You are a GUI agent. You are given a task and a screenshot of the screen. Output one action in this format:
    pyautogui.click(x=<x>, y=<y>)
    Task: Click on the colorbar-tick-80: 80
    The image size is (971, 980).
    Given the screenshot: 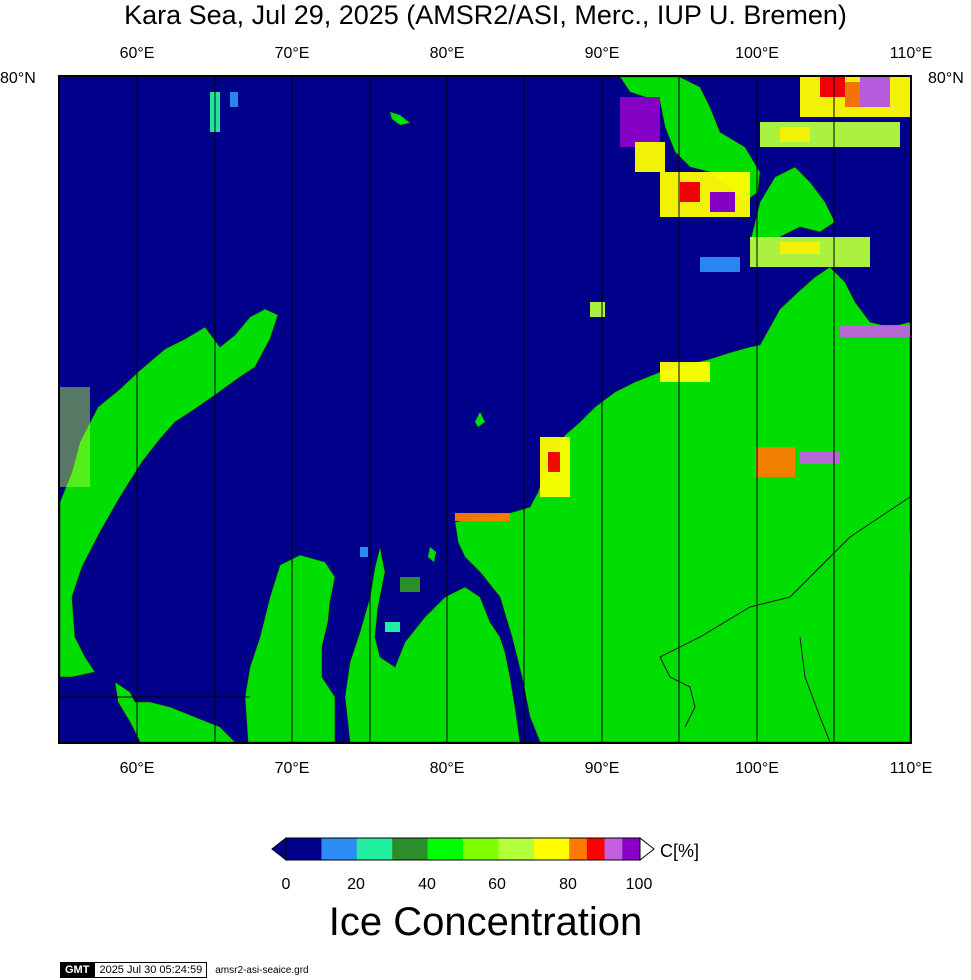 What is the action you would take?
    pyautogui.click(x=568, y=884)
    